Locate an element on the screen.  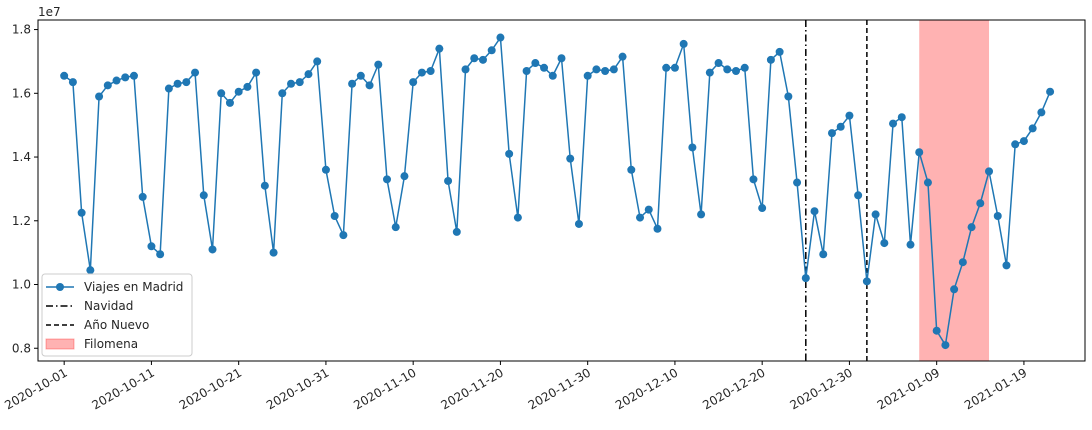
y-tick-label-1: 1.0 is located at coordinates (21, 285).